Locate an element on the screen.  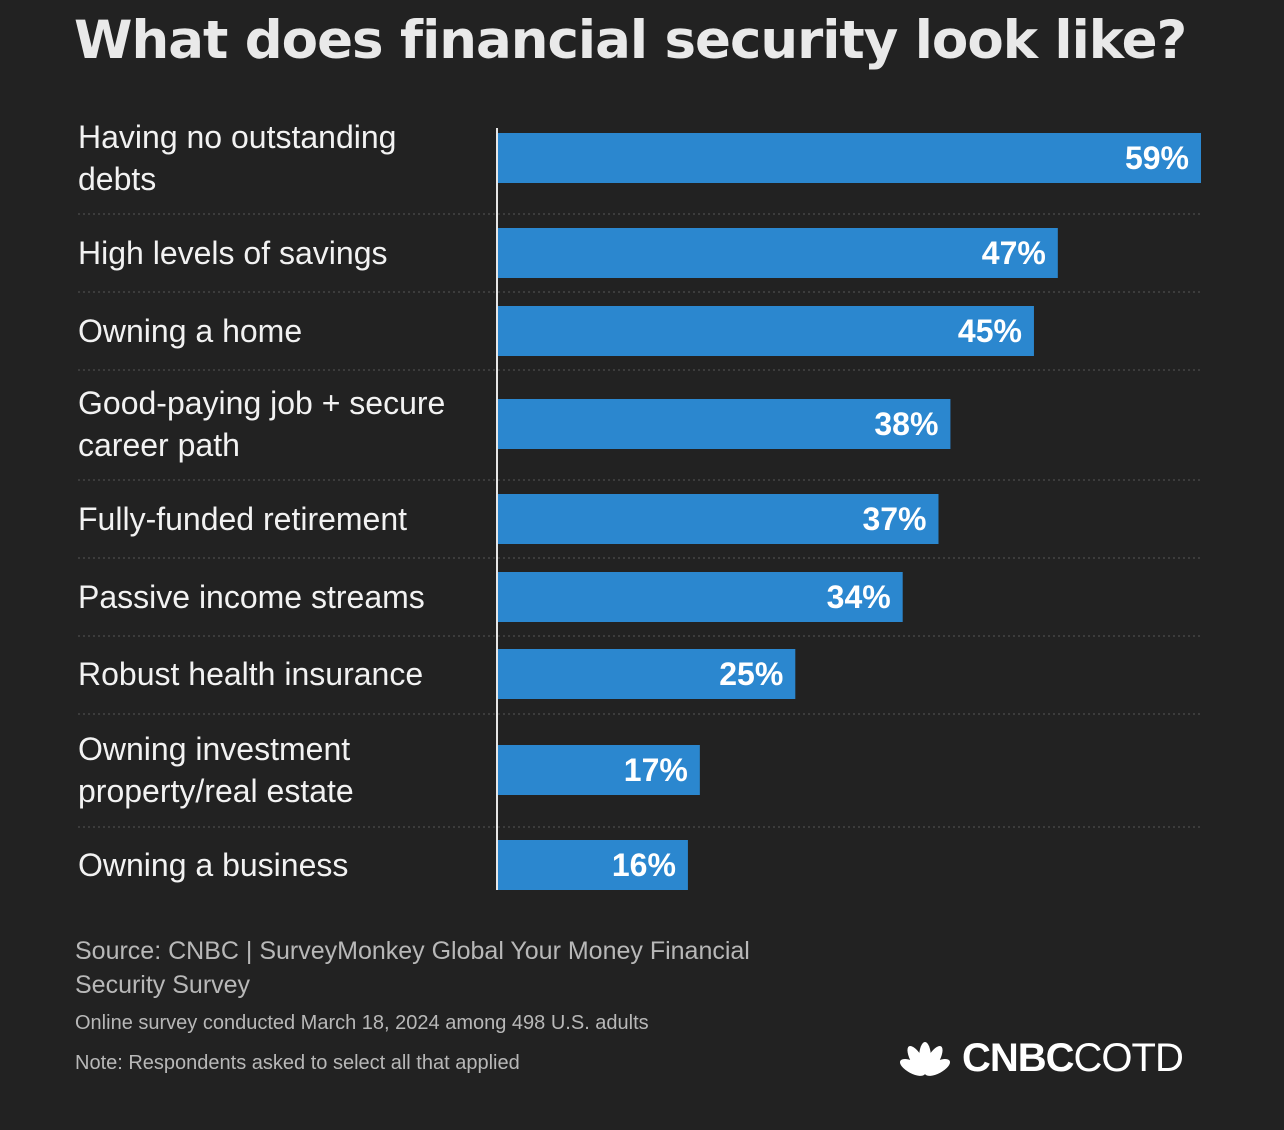
category-label: High levels of savings is located at coordinates (232, 253).